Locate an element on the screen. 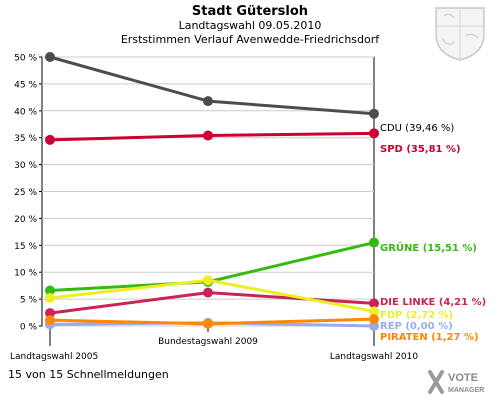 This screenshot has height=400, width=500. series-label: DIE LINKE (4,21 %) is located at coordinates (433, 302).